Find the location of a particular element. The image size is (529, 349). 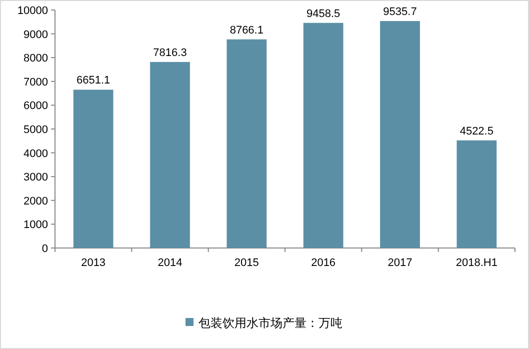

data-label: 4522.5 is located at coordinates (477, 131).